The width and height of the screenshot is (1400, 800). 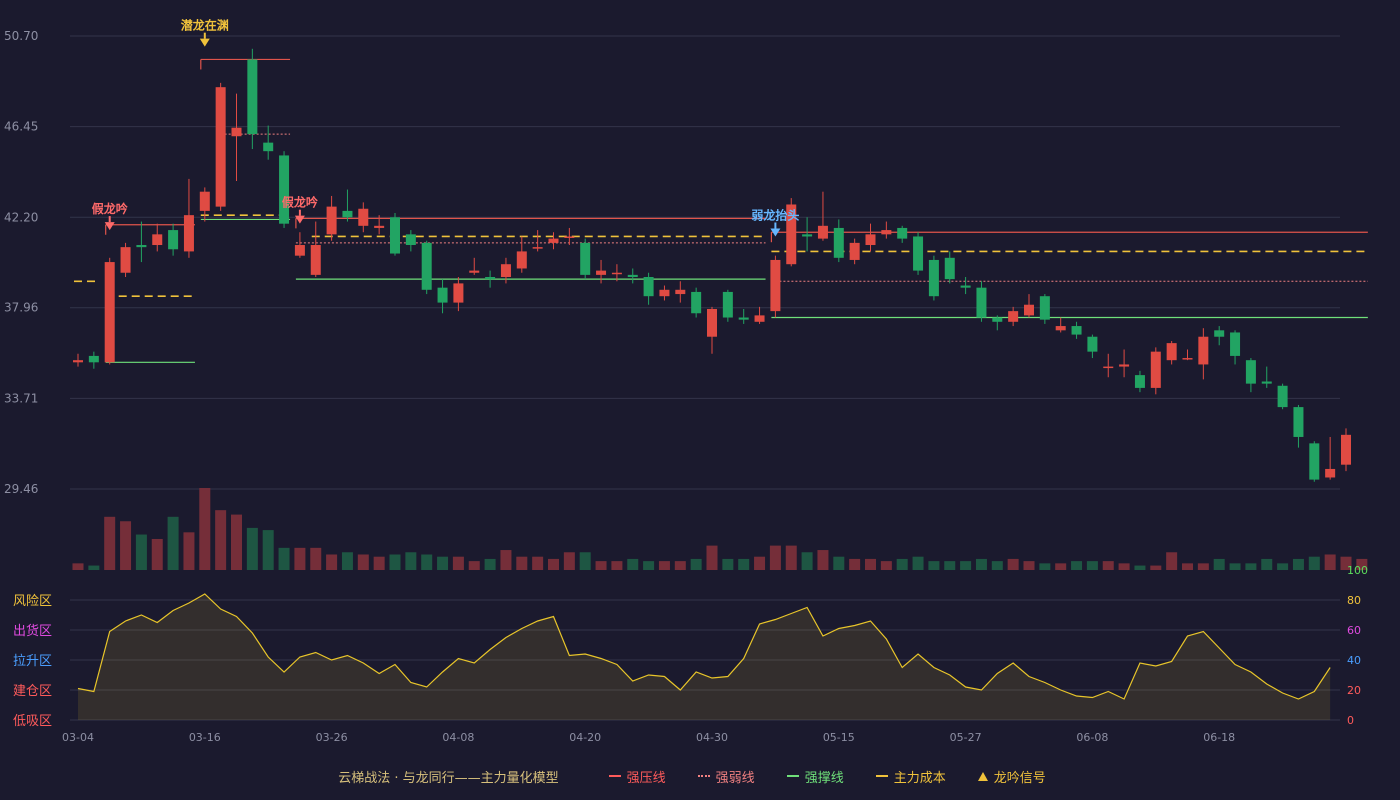 What do you see at coordinates (78, 737) in the screenshot?
I see `date-tick-label: 03-04` at bounding box center [78, 737].